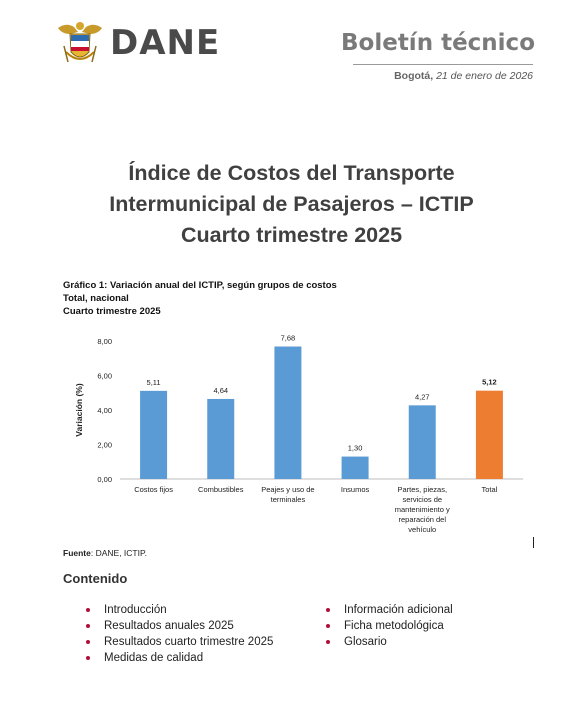  Describe the element at coordinates (489, 382) in the screenshot. I see `data-label: 5,12` at that location.